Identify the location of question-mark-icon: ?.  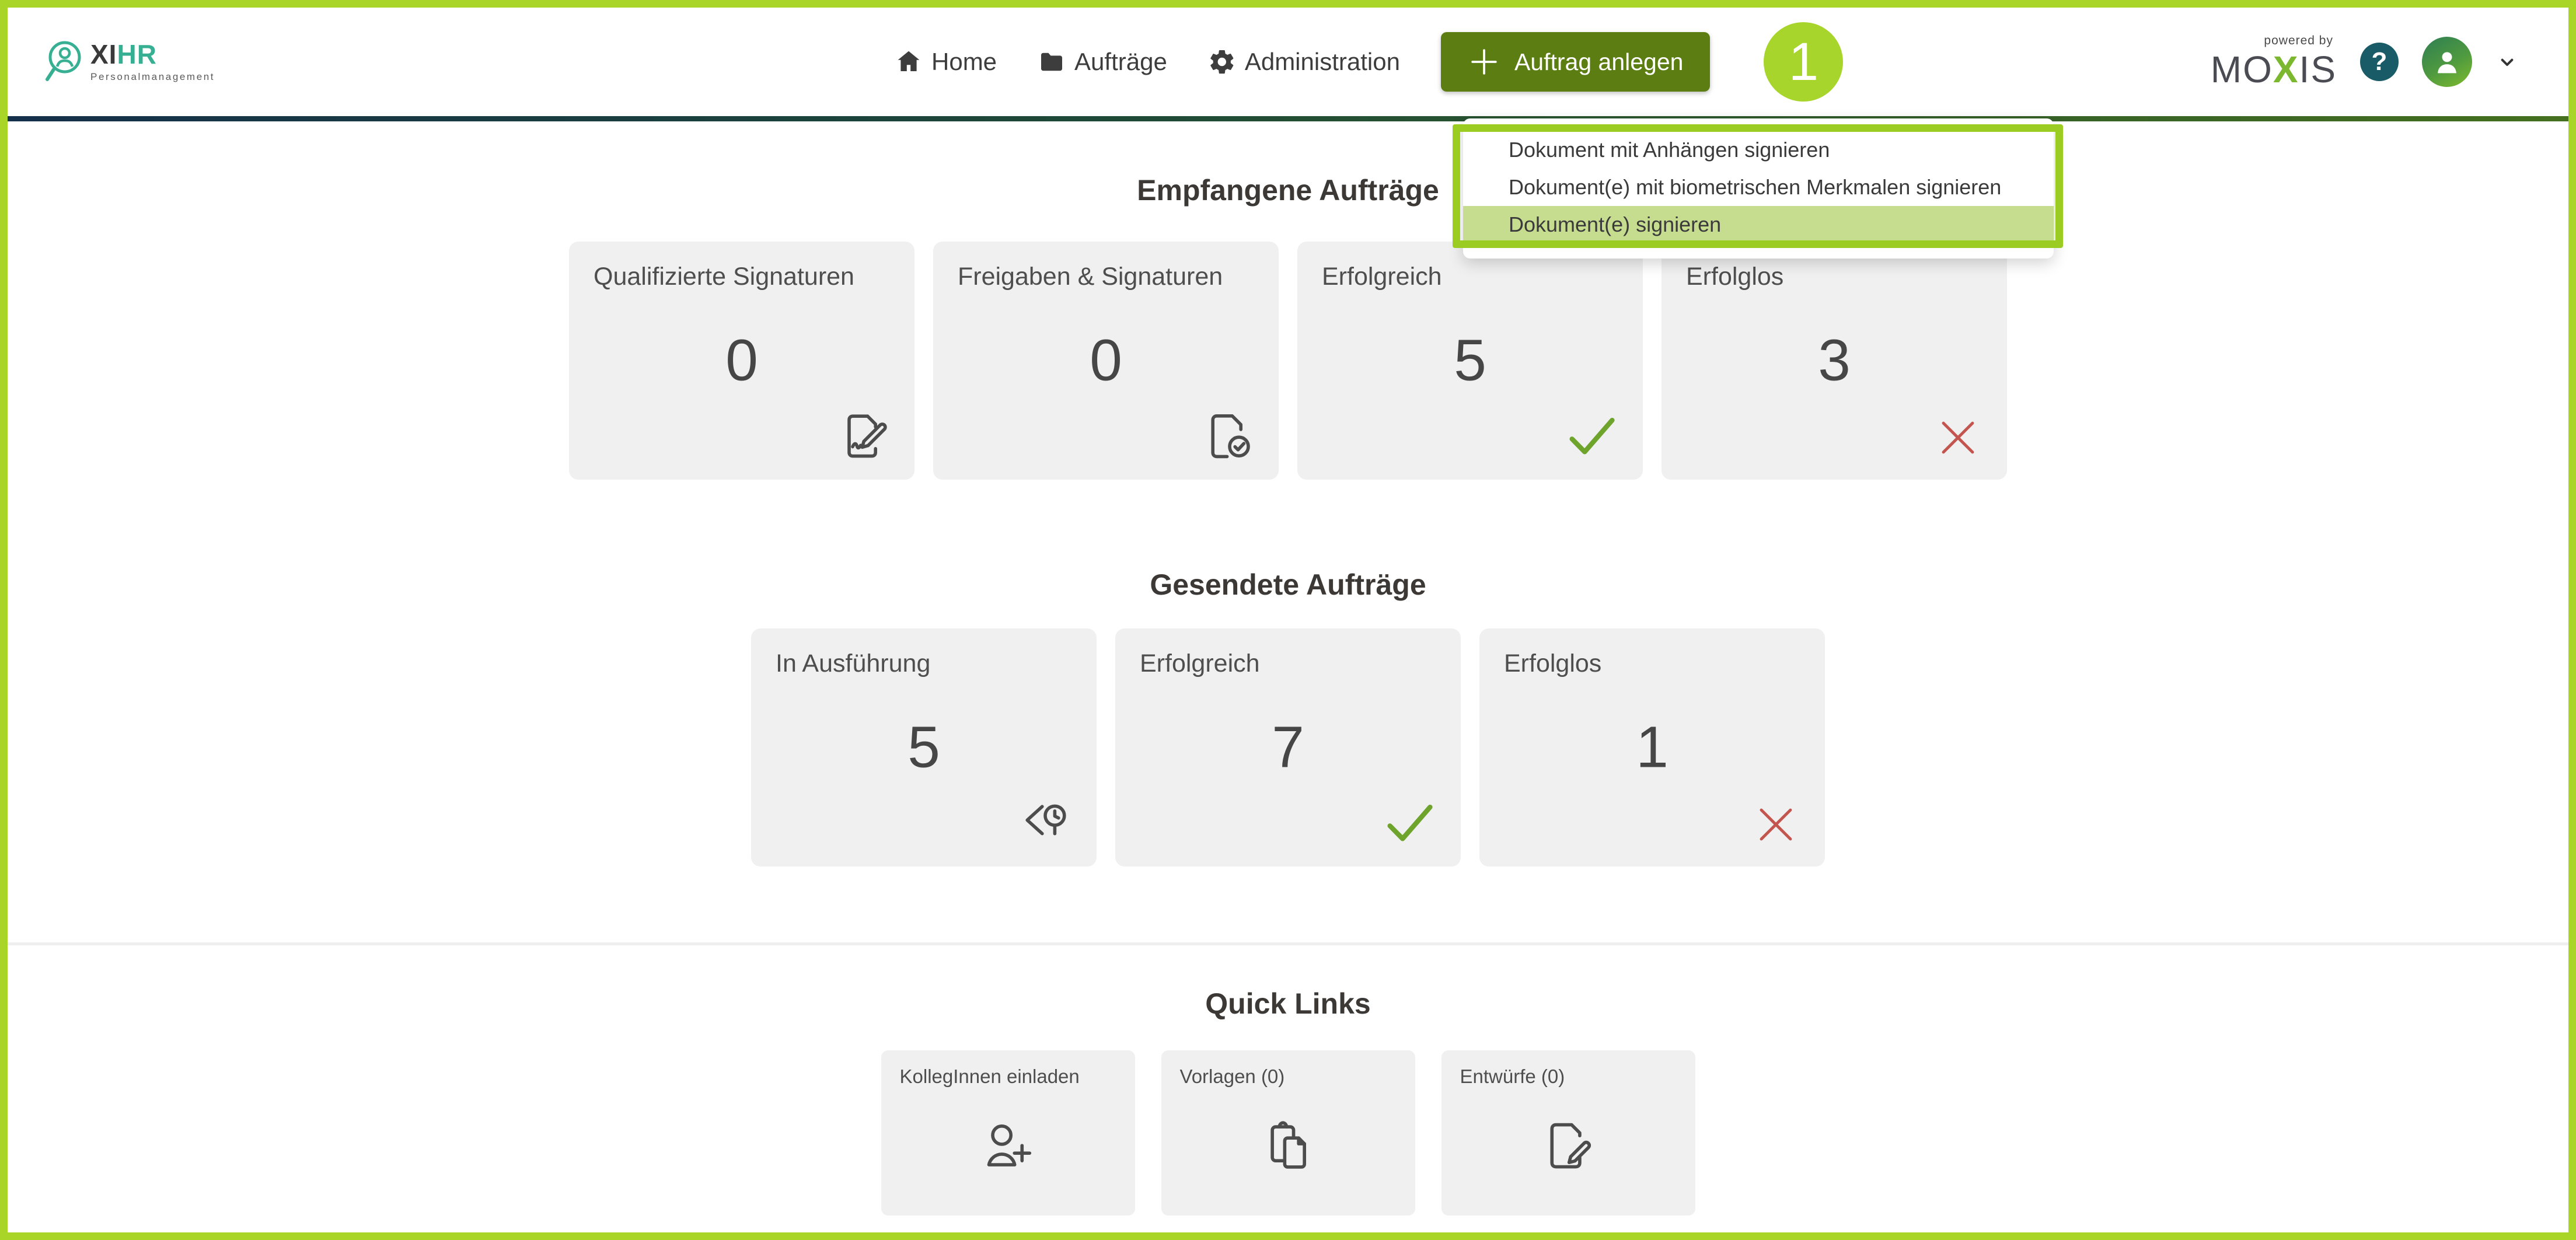
(2379, 61).